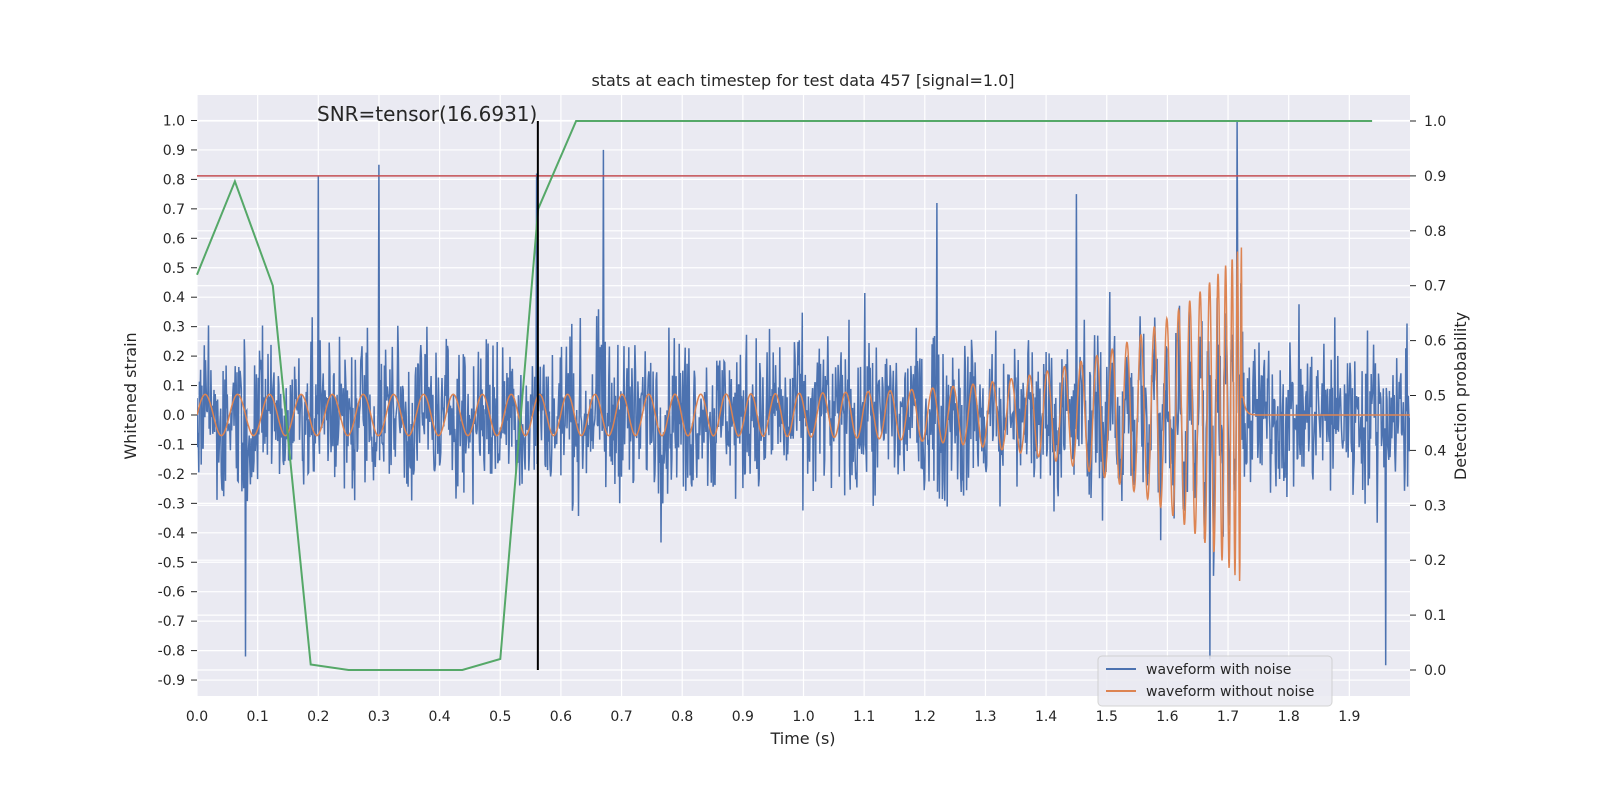  What do you see at coordinates (925, 717) in the screenshot?
I see `x-tick-label: 1.2` at bounding box center [925, 717].